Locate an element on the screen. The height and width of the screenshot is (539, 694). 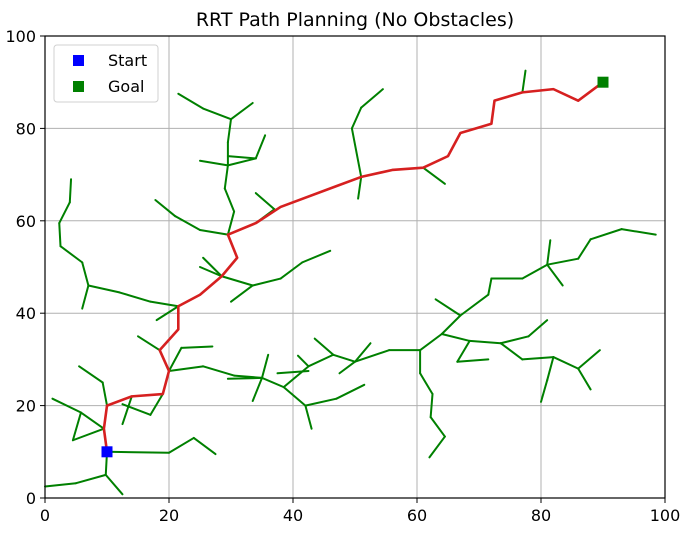
x-tick-label: 100 is located at coordinates (665, 515).